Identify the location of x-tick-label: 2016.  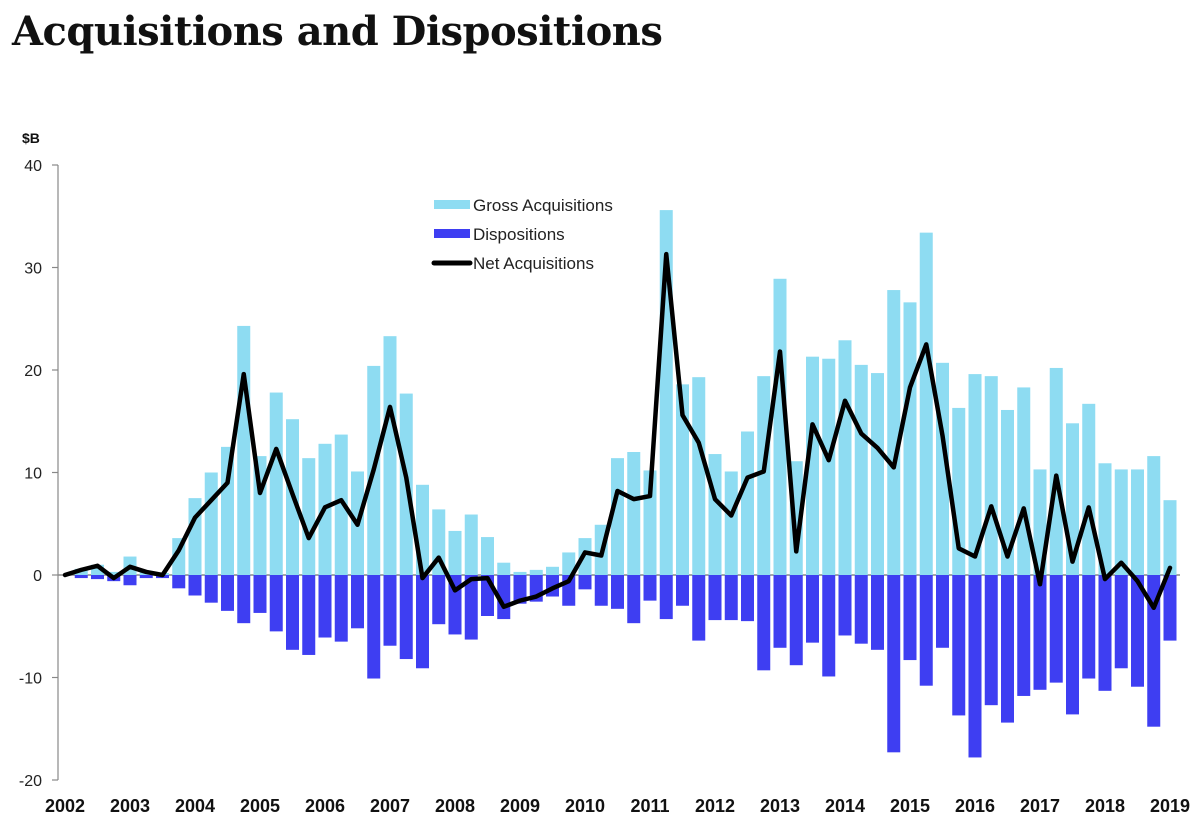
(975, 806).